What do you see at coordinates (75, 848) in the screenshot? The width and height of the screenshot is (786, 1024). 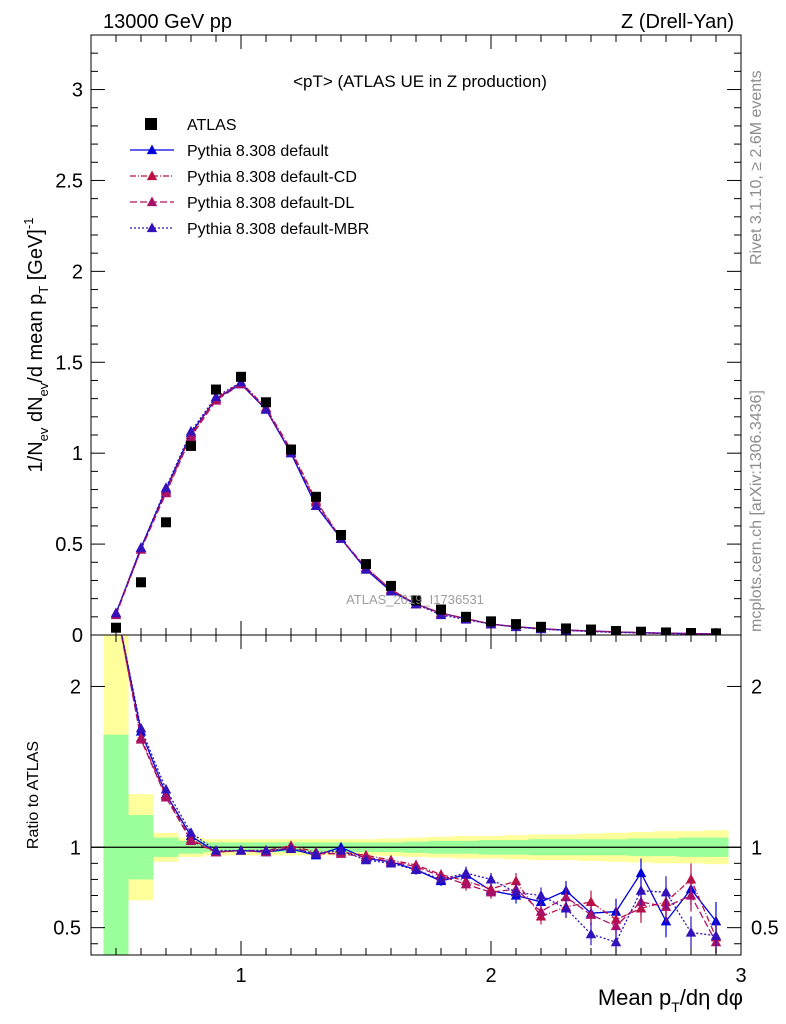 I see `ratio-y-tick-label: 1` at bounding box center [75, 848].